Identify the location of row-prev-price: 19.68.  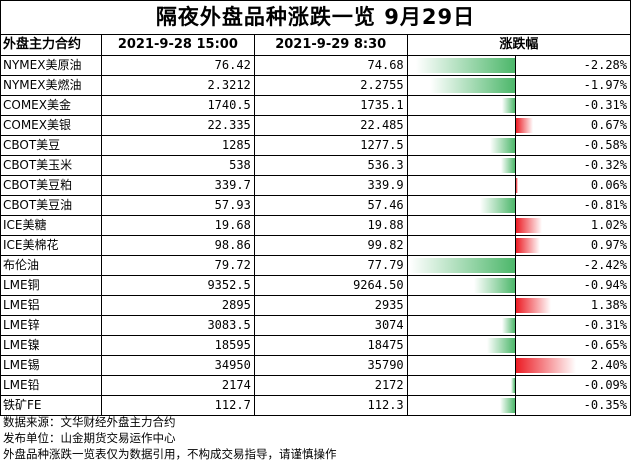
(177, 225).